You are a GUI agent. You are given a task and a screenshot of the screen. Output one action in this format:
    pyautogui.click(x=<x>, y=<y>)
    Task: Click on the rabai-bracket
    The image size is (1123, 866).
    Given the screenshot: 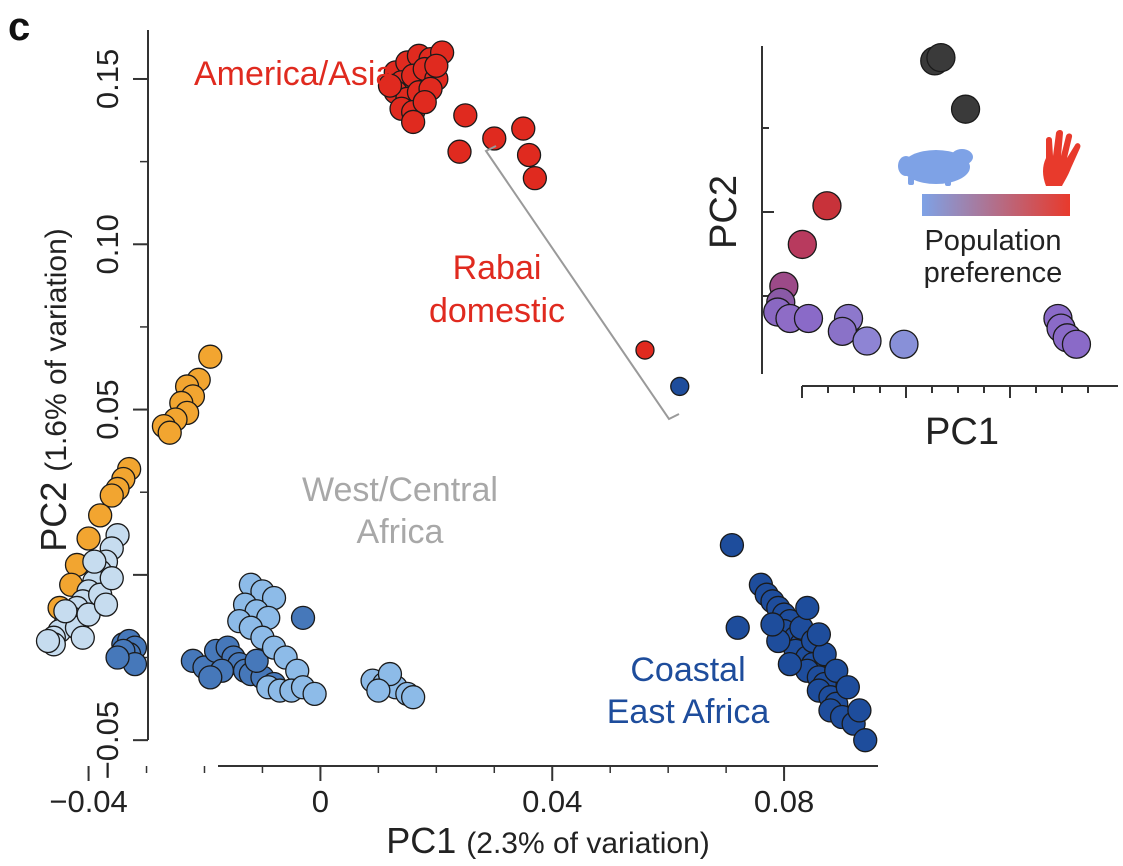 What is the action you would take?
    pyautogui.click(x=582, y=283)
    